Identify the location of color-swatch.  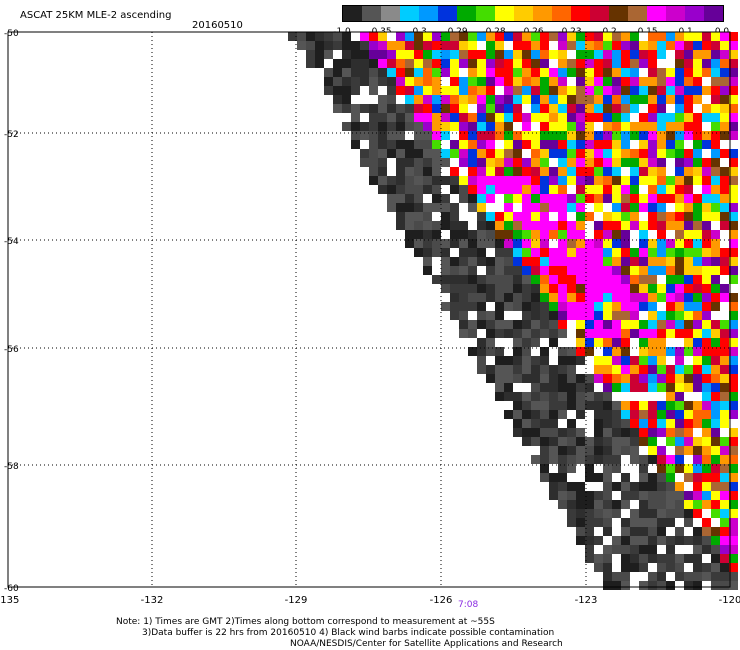
(637, 13).